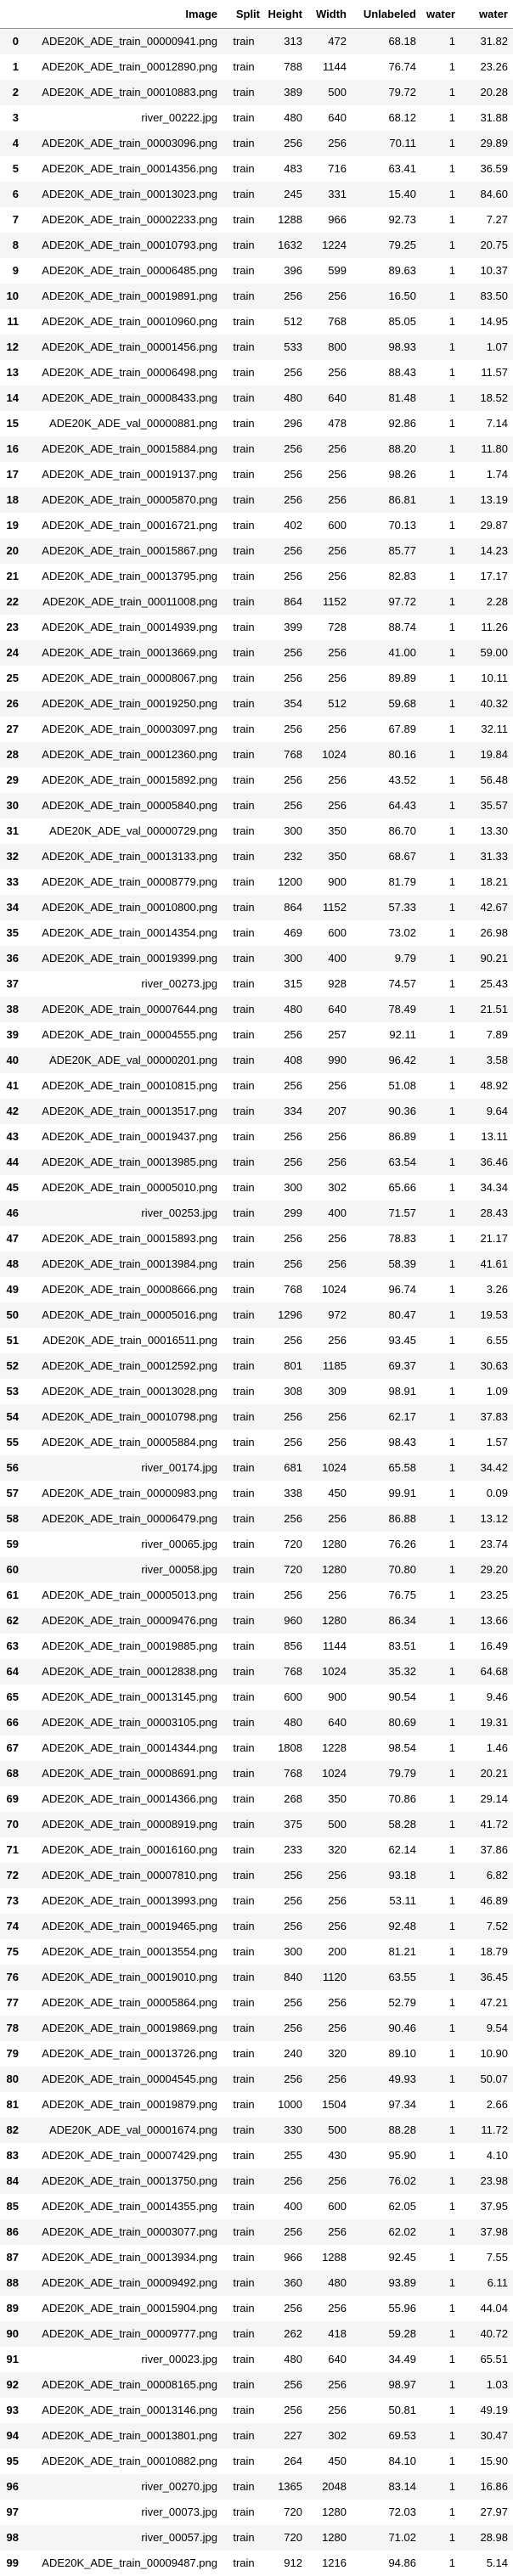 This screenshot has width=513, height=2576. What do you see at coordinates (122, 525) in the screenshot?
I see `image-cell: ADE20K_ADE_train_00016721.png` at bounding box center [122, 525].